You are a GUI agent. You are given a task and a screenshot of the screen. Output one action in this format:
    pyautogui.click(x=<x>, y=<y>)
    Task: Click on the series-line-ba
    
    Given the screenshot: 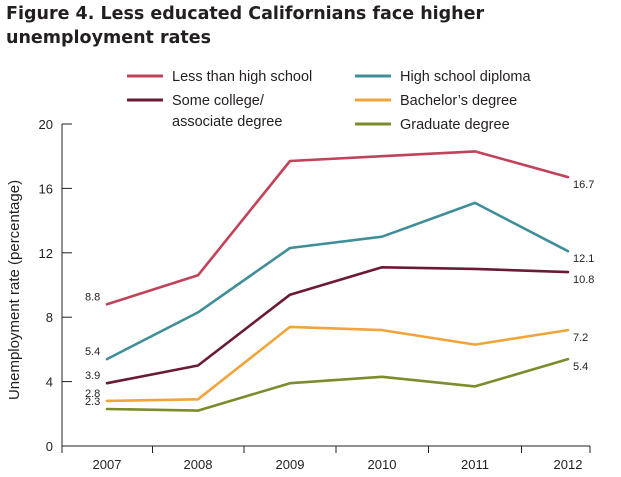 What is the action you would take?
    pyautogui.click(x=337, y=364)
    